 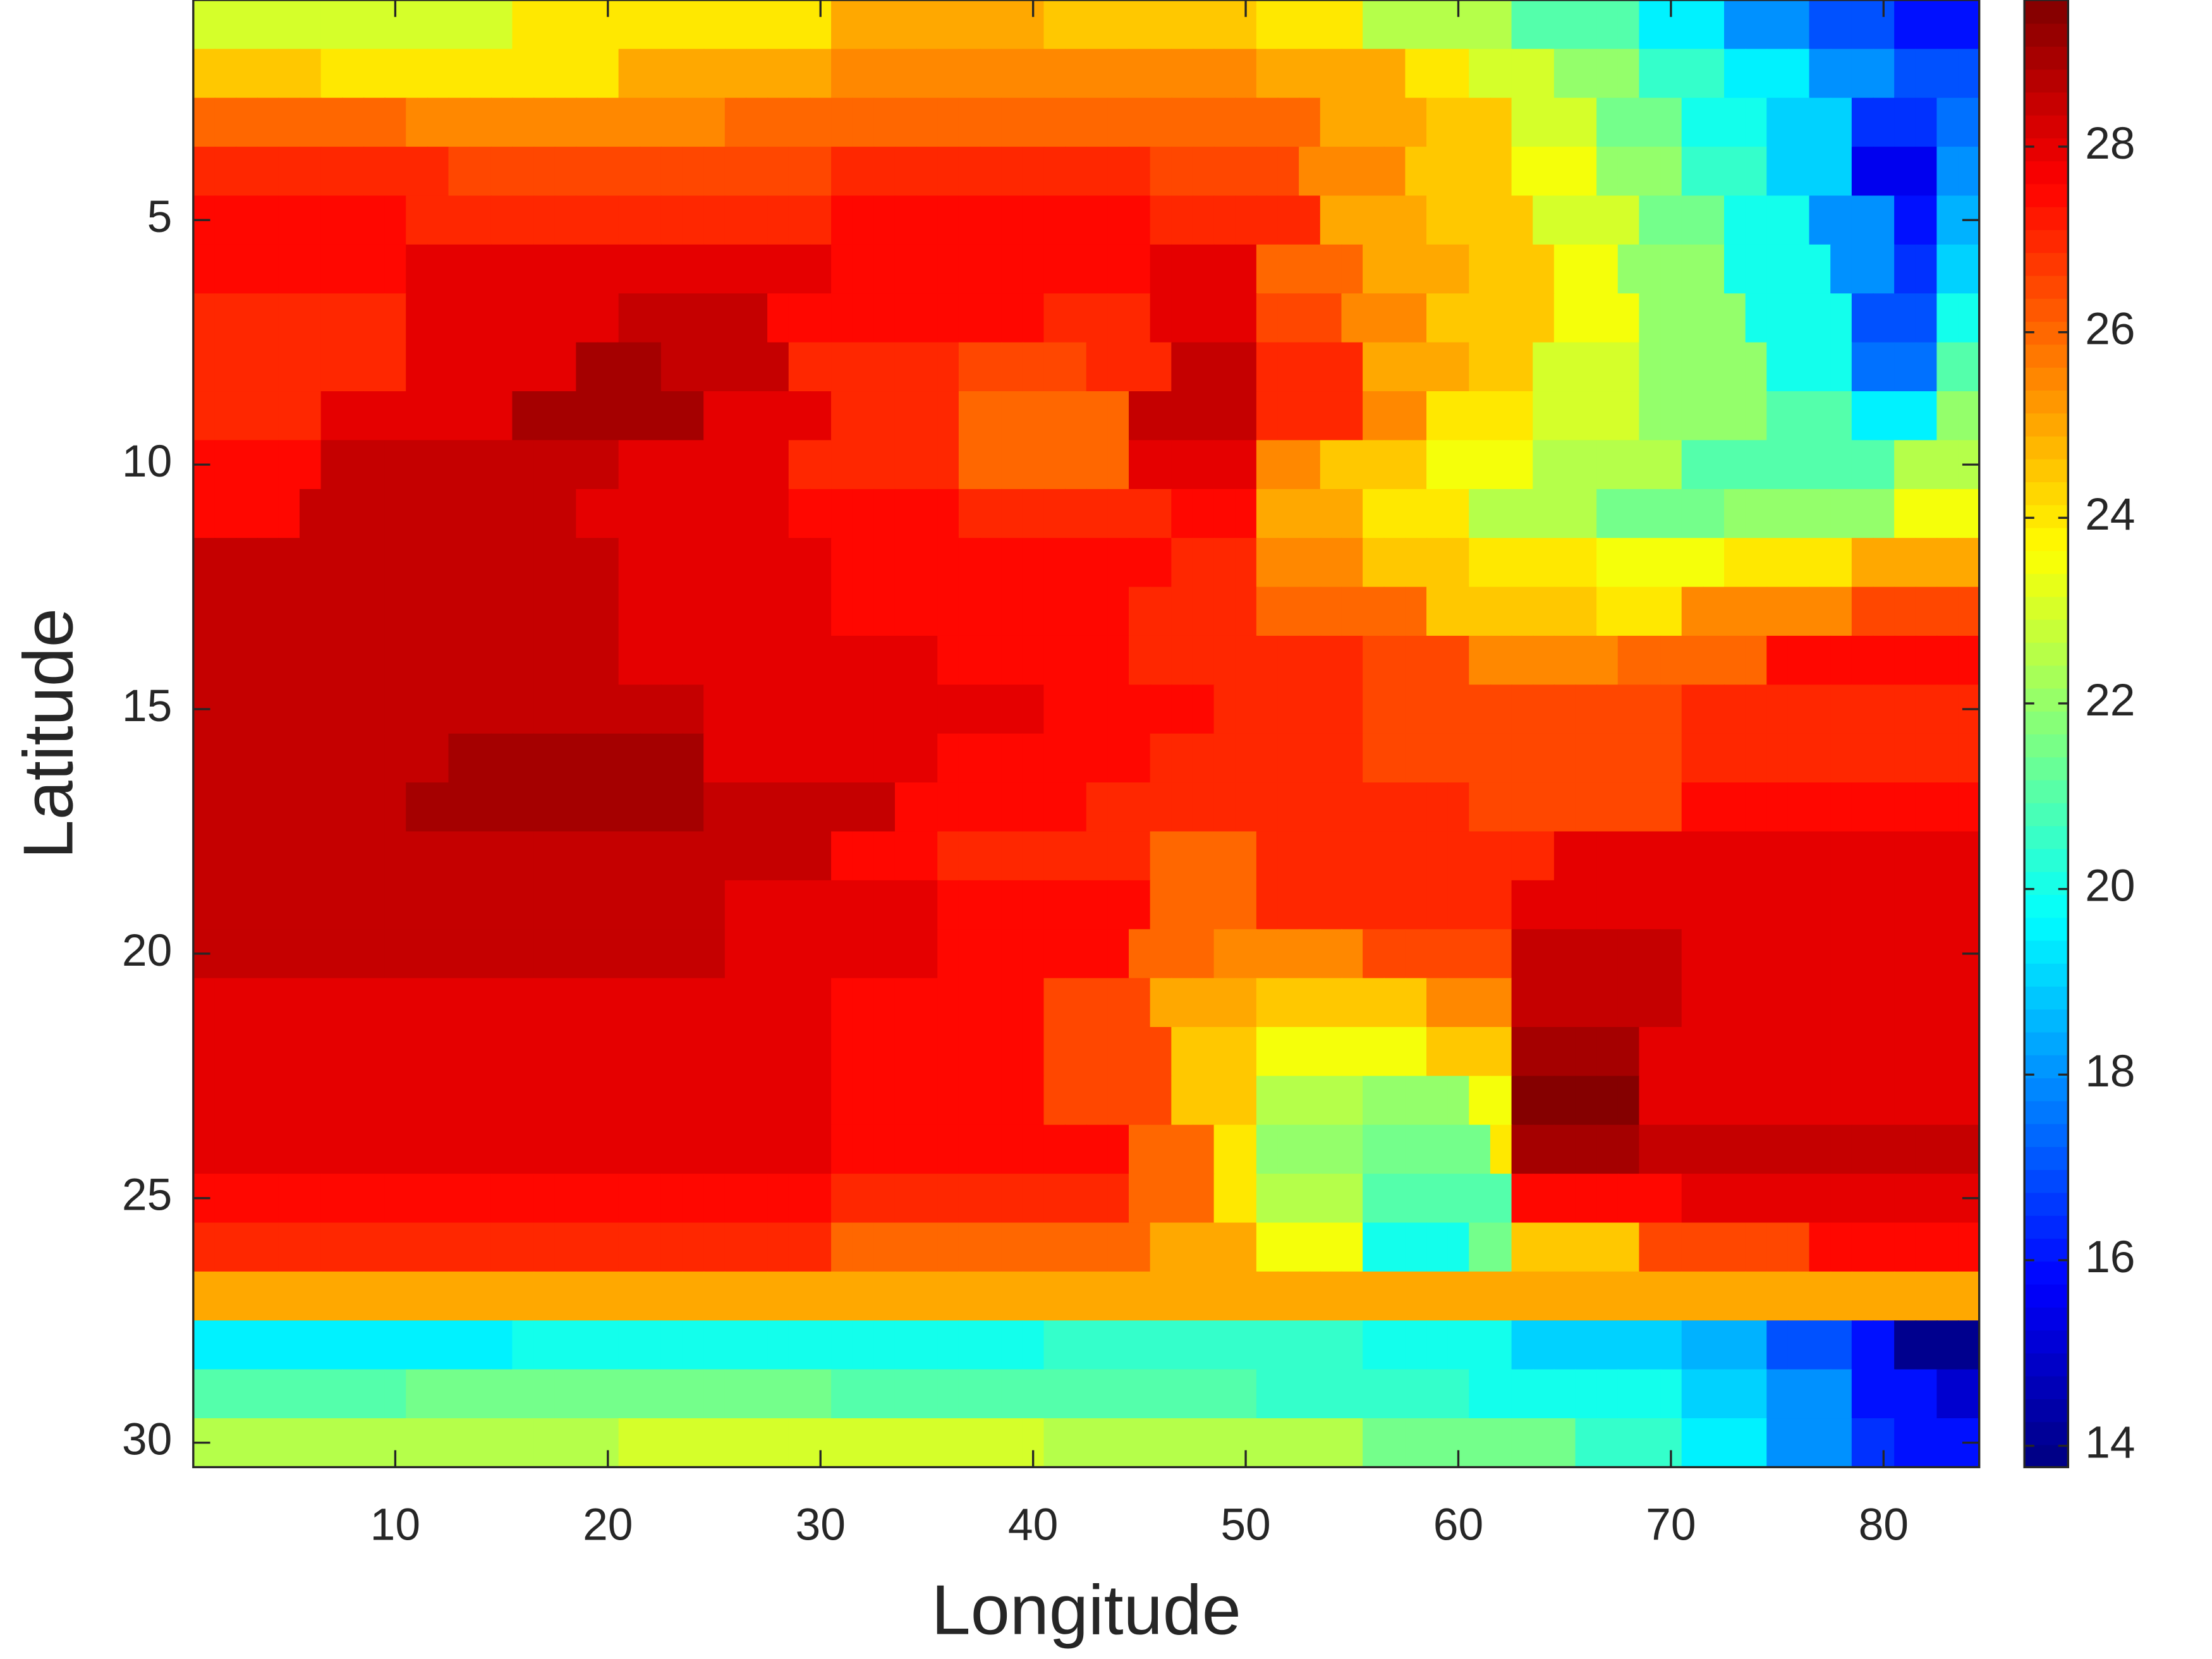 I want to click on y-tick-label: 15, so click(x=147, y=706).